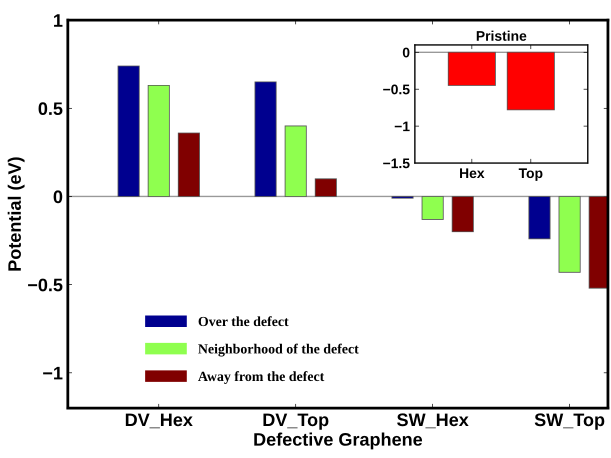 This screenshot has width=611, height=458. What do you see at coordinates (159, 421) in the screenshot?
I see `x-tick-label: DV_Hex` at bounding box center [159, 421].